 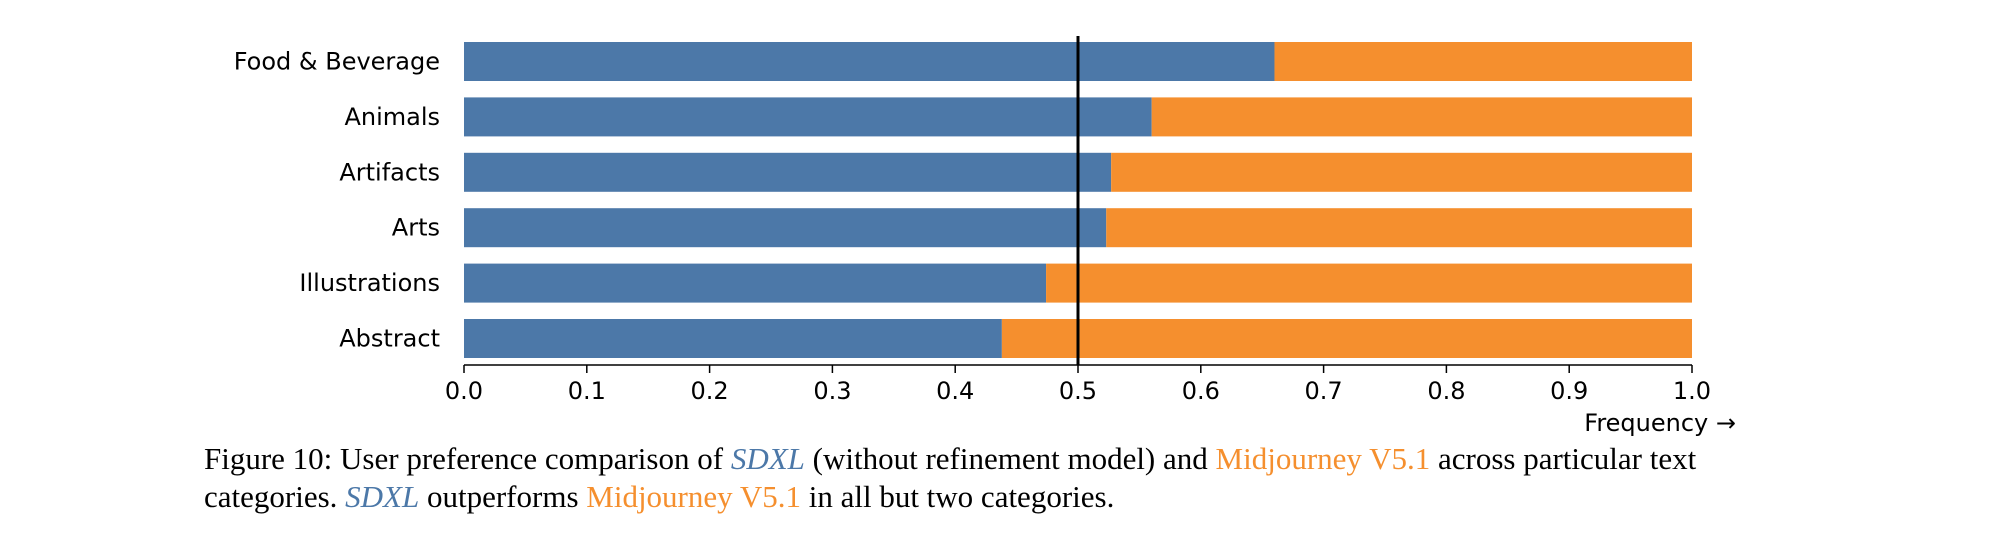 I want to click on caption-prefix: Figure 10: User preference comparison of, so click(x=467, y=458).